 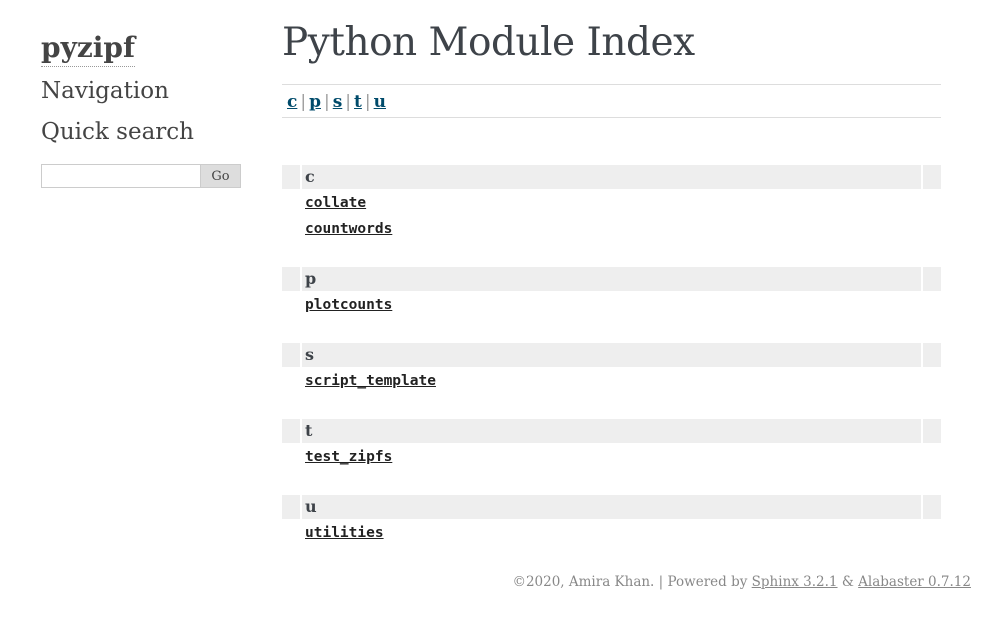 What do you see at coordinates (292, 102) in the screenshot?
I see `letter-link-c: c` at bounding box center [292, 102].